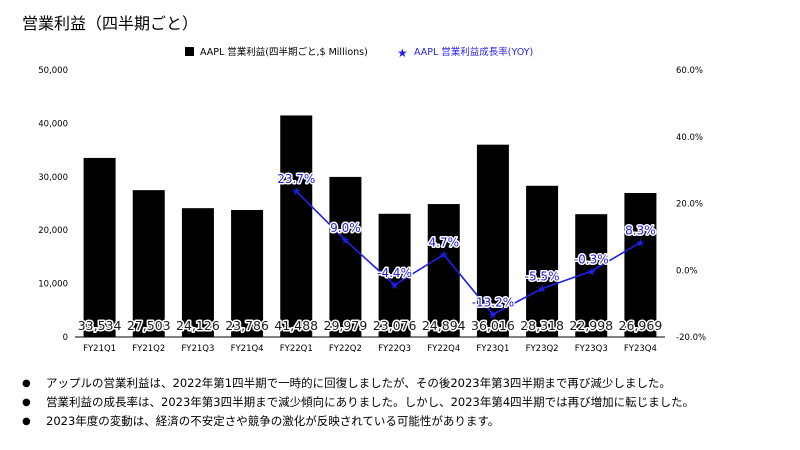 The height and width of the screenshot is (450, 800). I want to click on y-left-tick-label: 40,000, so click(53, 124).